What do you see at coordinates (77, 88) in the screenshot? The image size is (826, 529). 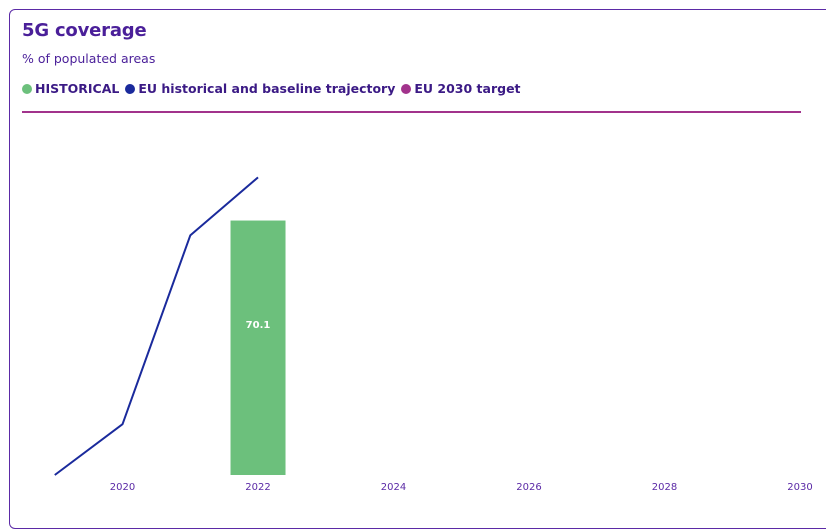 I see `legend-label-historical: HISTORICAL` at bounding box center [77, 88].